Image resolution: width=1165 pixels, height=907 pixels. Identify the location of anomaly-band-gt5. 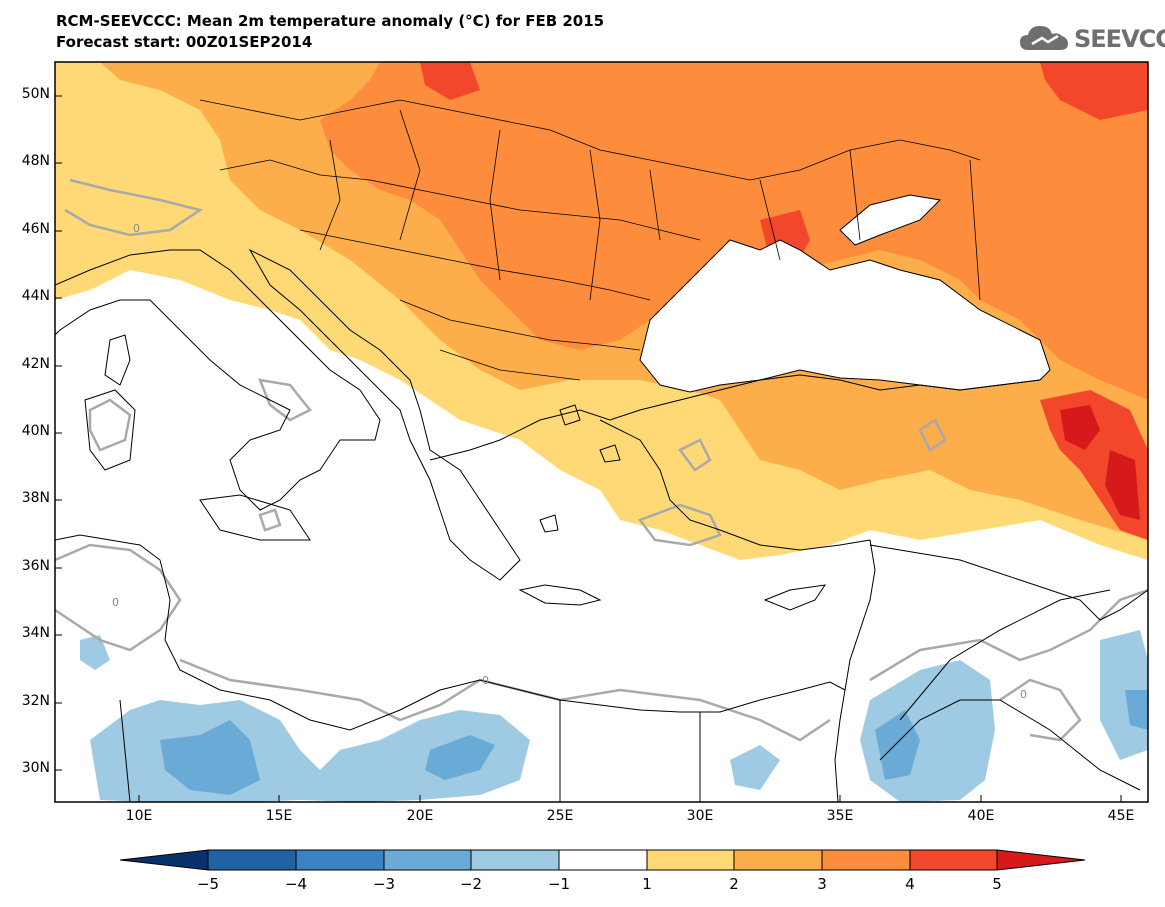
(1100, 462).